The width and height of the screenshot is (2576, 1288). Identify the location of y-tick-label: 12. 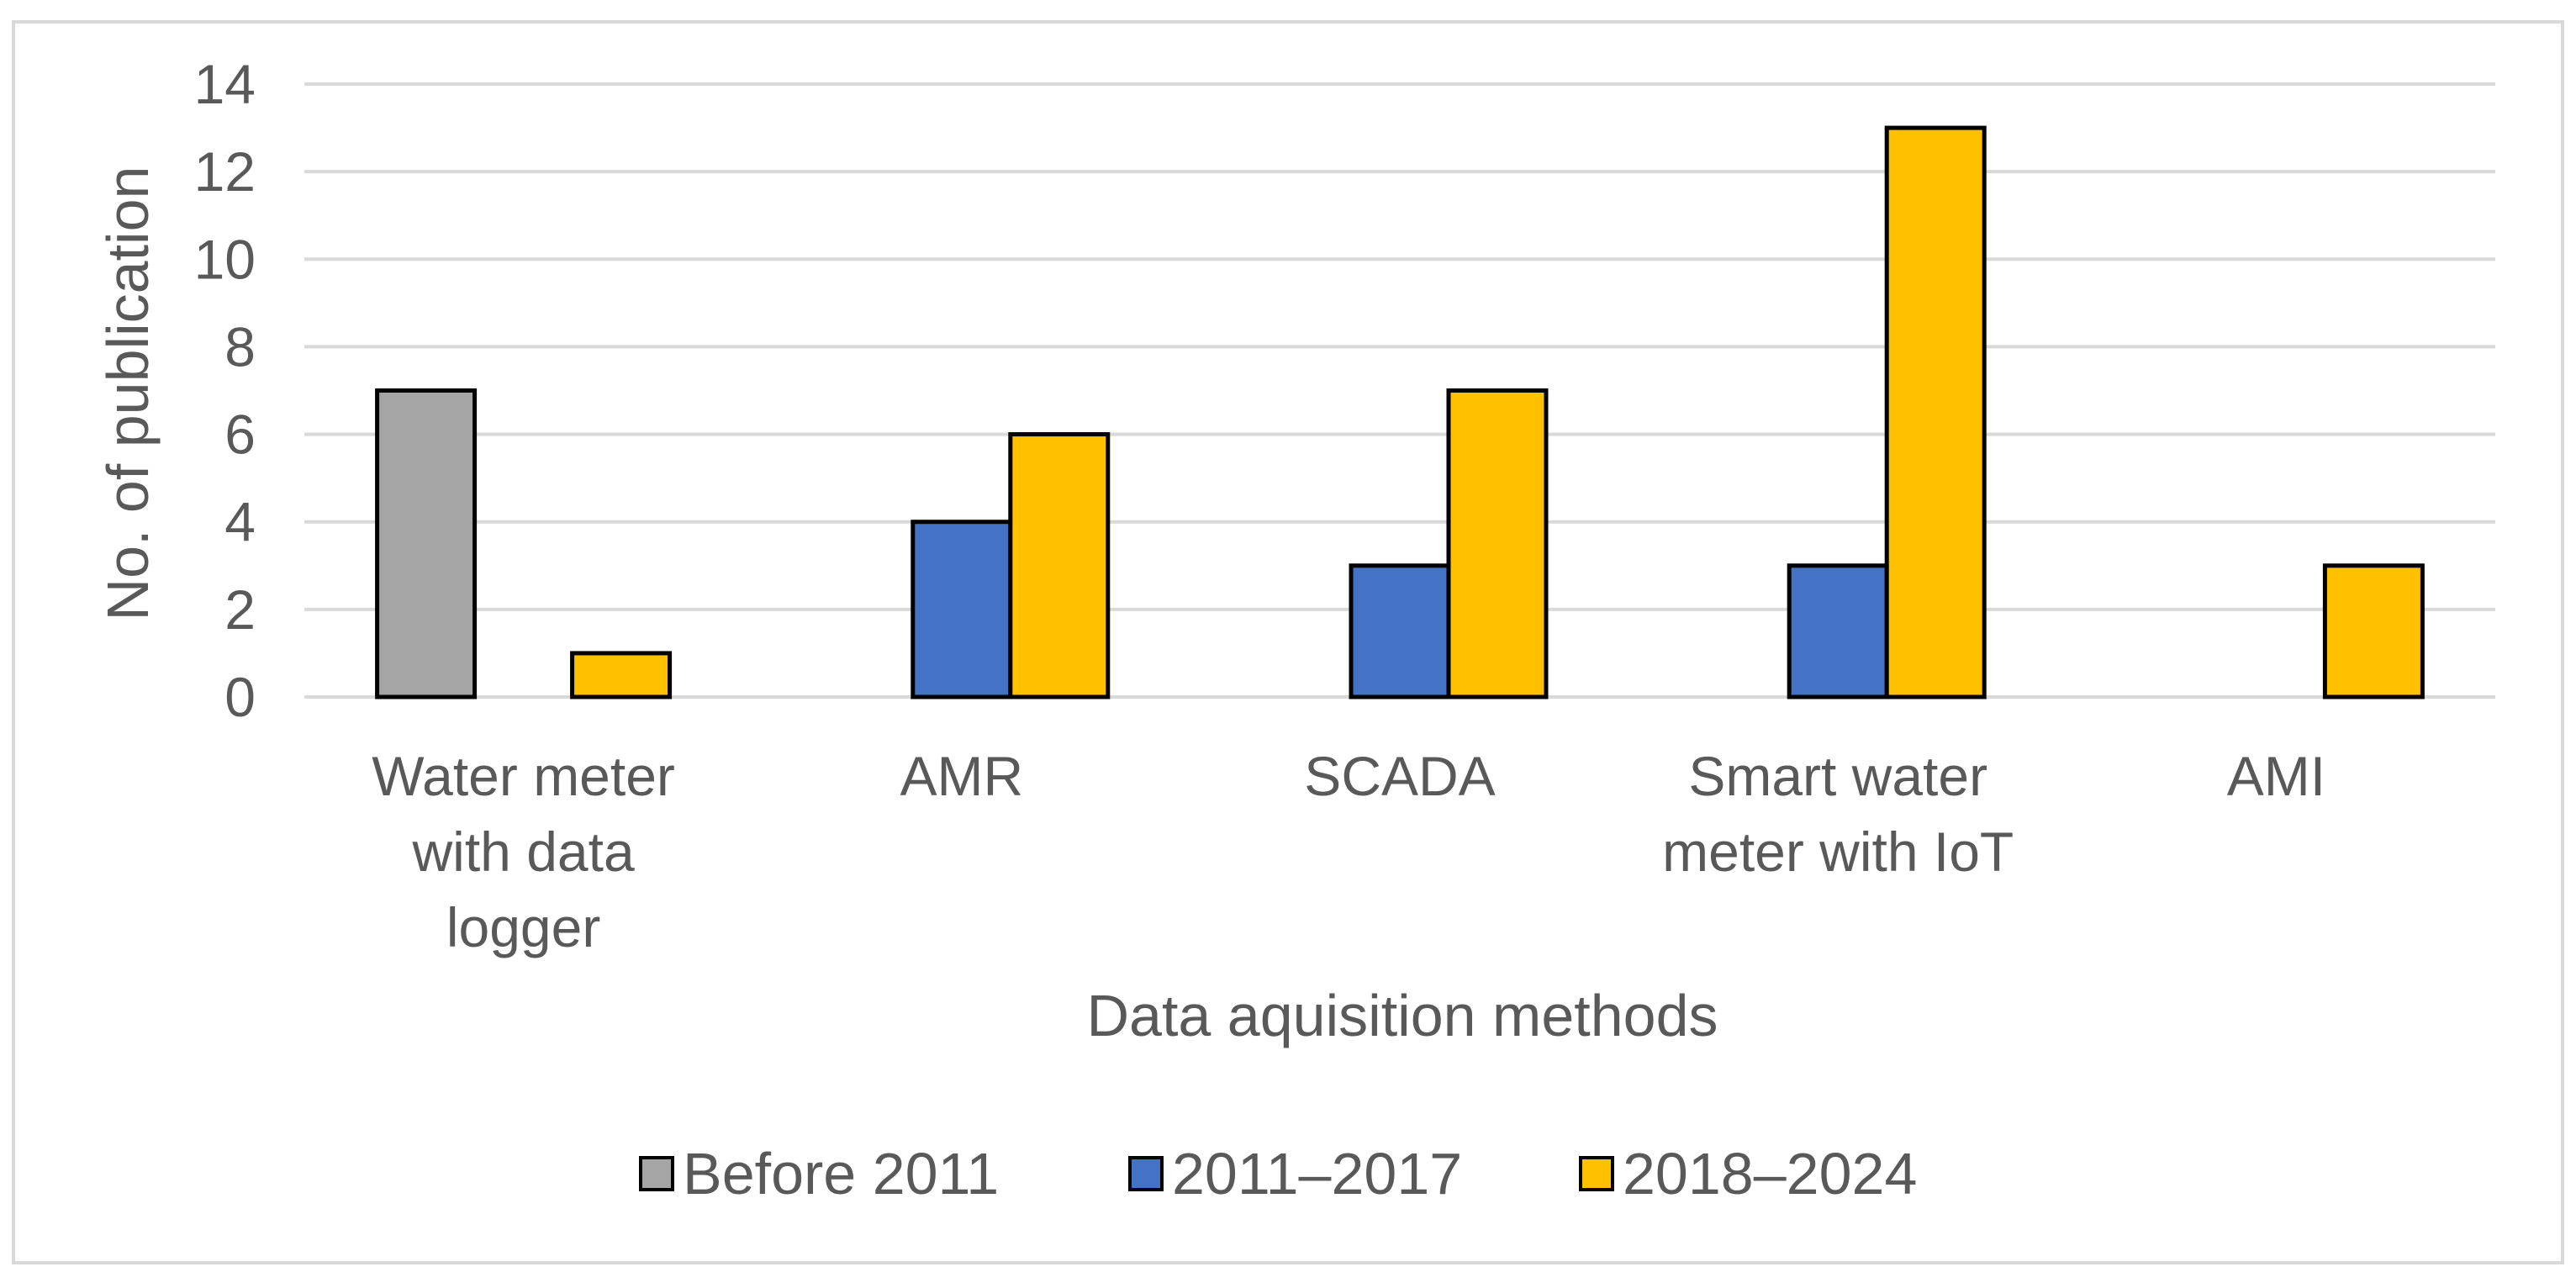
(225, 171).